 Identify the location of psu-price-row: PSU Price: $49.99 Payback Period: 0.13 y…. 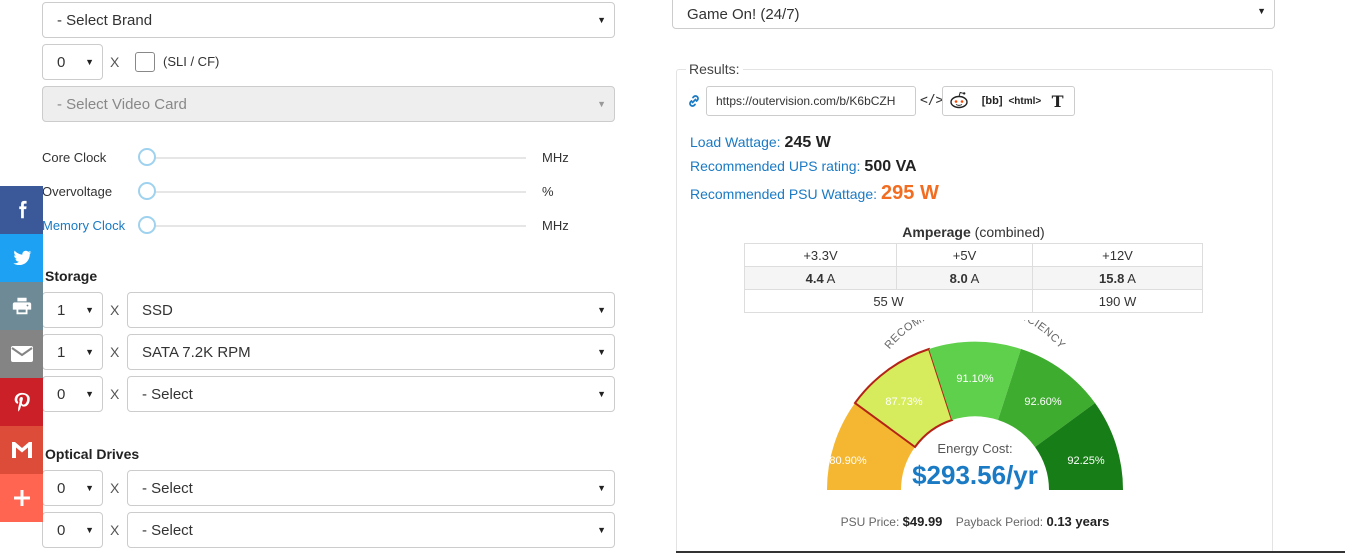
(975, 521).